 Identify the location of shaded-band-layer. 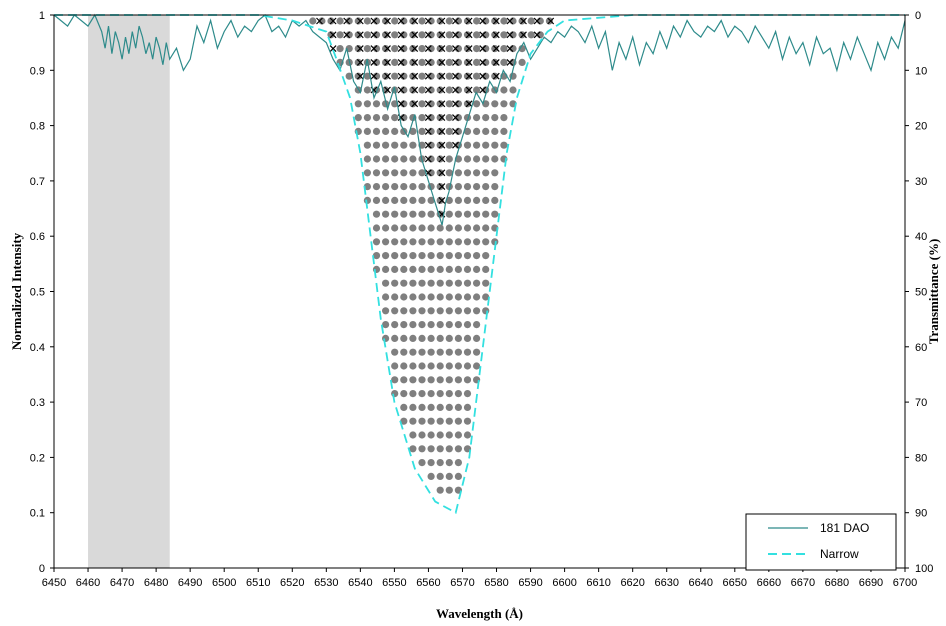
(129, 291).